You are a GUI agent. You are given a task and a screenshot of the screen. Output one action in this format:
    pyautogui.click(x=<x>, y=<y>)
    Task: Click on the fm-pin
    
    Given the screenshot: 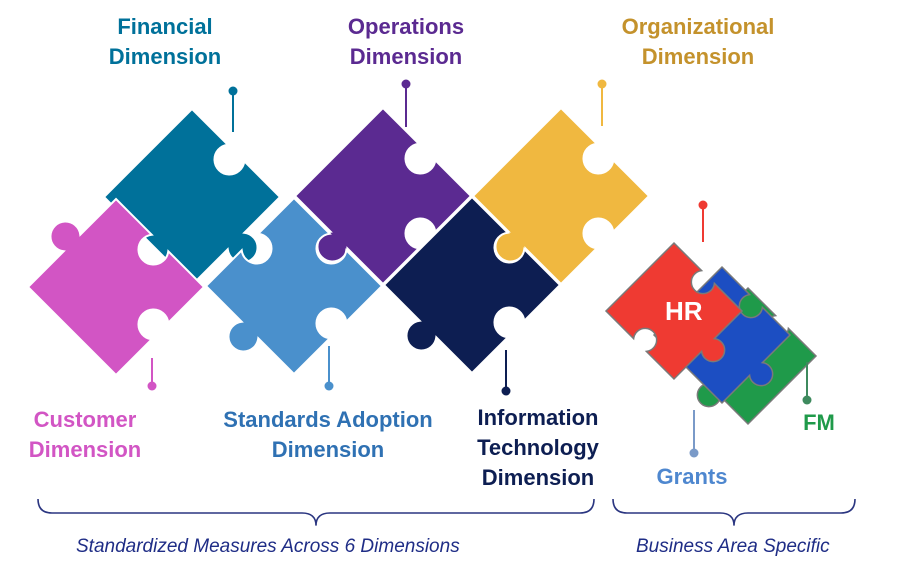 What is the action you would take?
    pyautogui.click(x=807, y=383)
    